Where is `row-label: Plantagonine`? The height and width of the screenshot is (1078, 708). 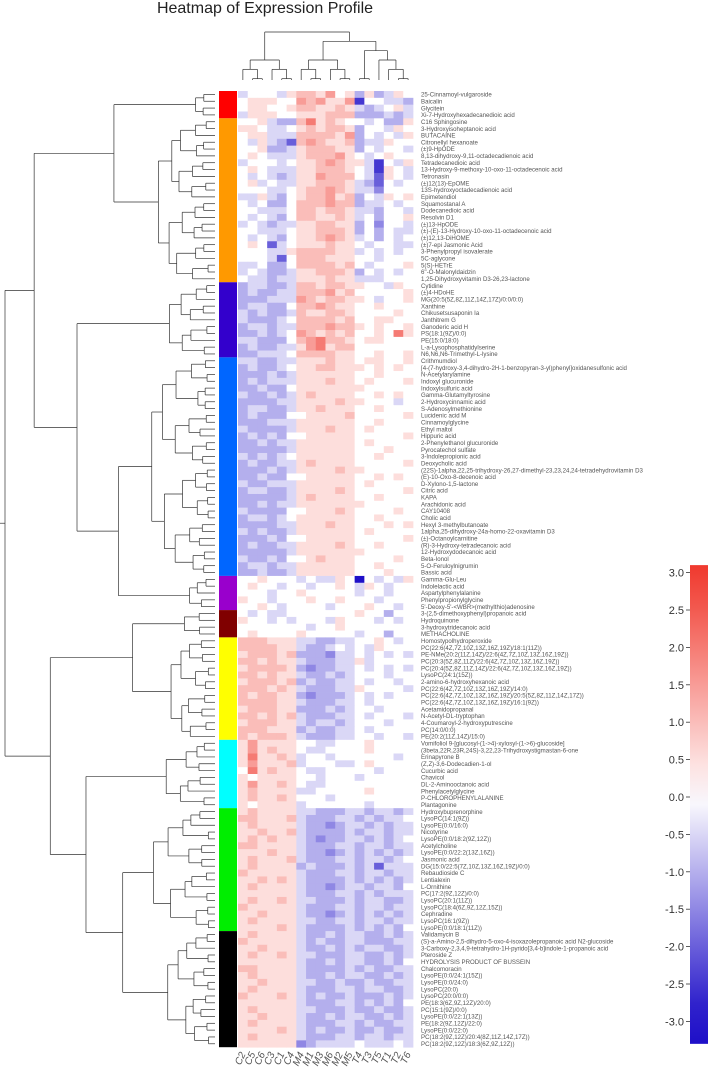
row-label: Plantagonine is located at coordinates (439, 805).